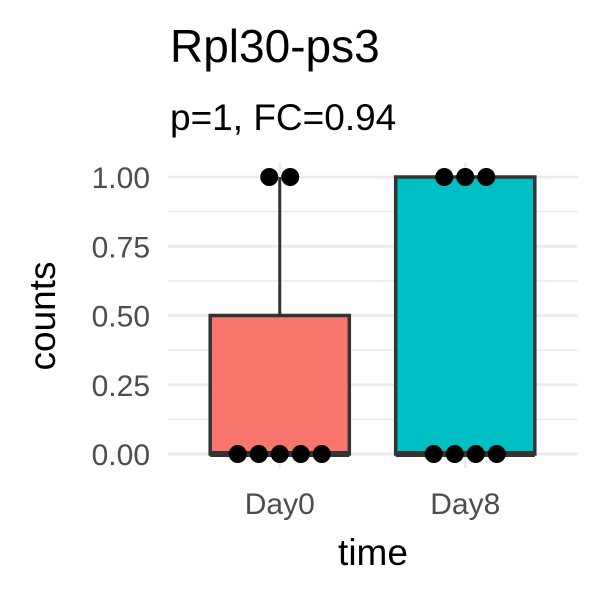 The height and width of the screenshot is (600, 600). Describe the element at coordinates (283, 117) in the screenshot. I see `chart-subtitle: p=1, FC=0.94` at that location.